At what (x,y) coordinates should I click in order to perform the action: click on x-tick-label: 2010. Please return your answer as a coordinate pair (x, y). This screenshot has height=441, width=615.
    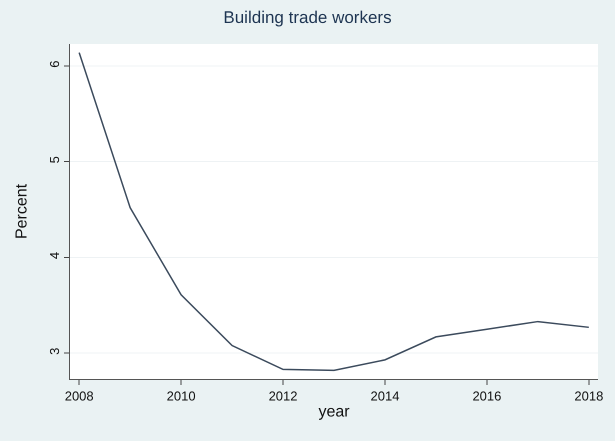
    Looking at the image, I should click on (181, 396).